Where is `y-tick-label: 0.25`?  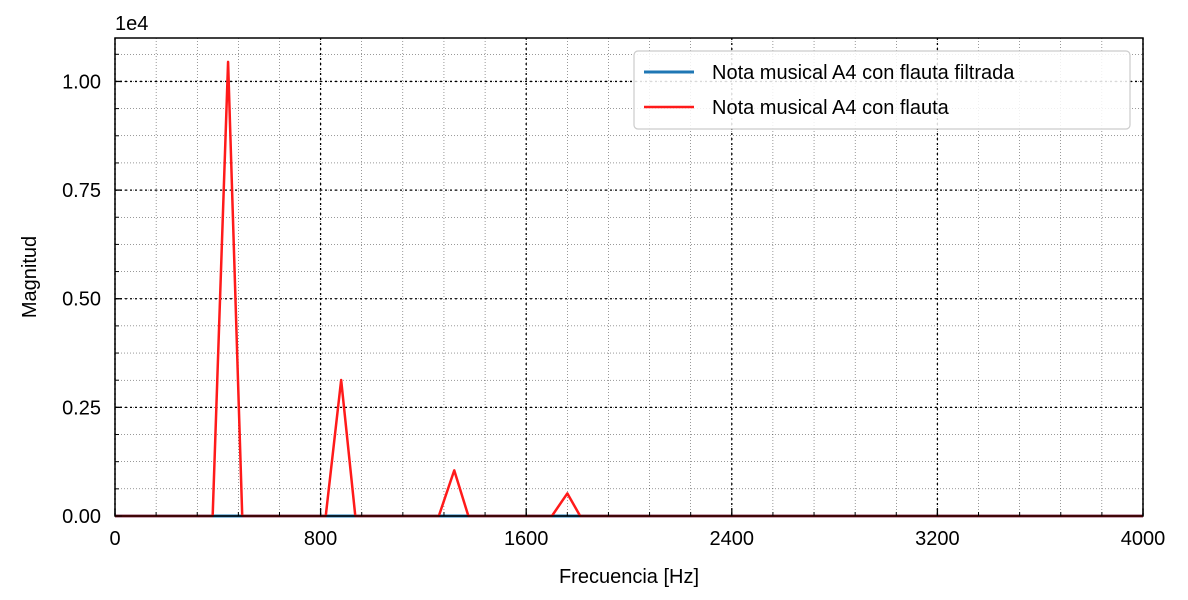 y-tick-label: 0.25 is located at coordinates (81, 408).